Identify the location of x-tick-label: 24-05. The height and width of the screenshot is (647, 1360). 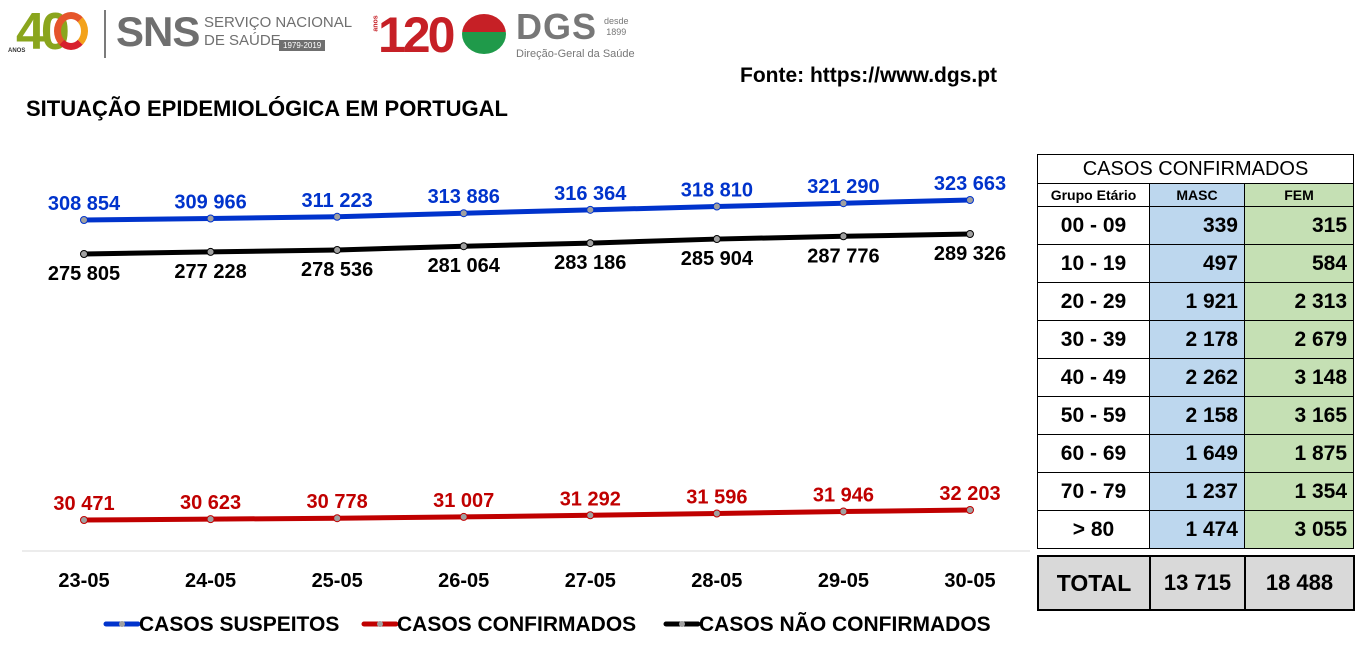
(210, 581).